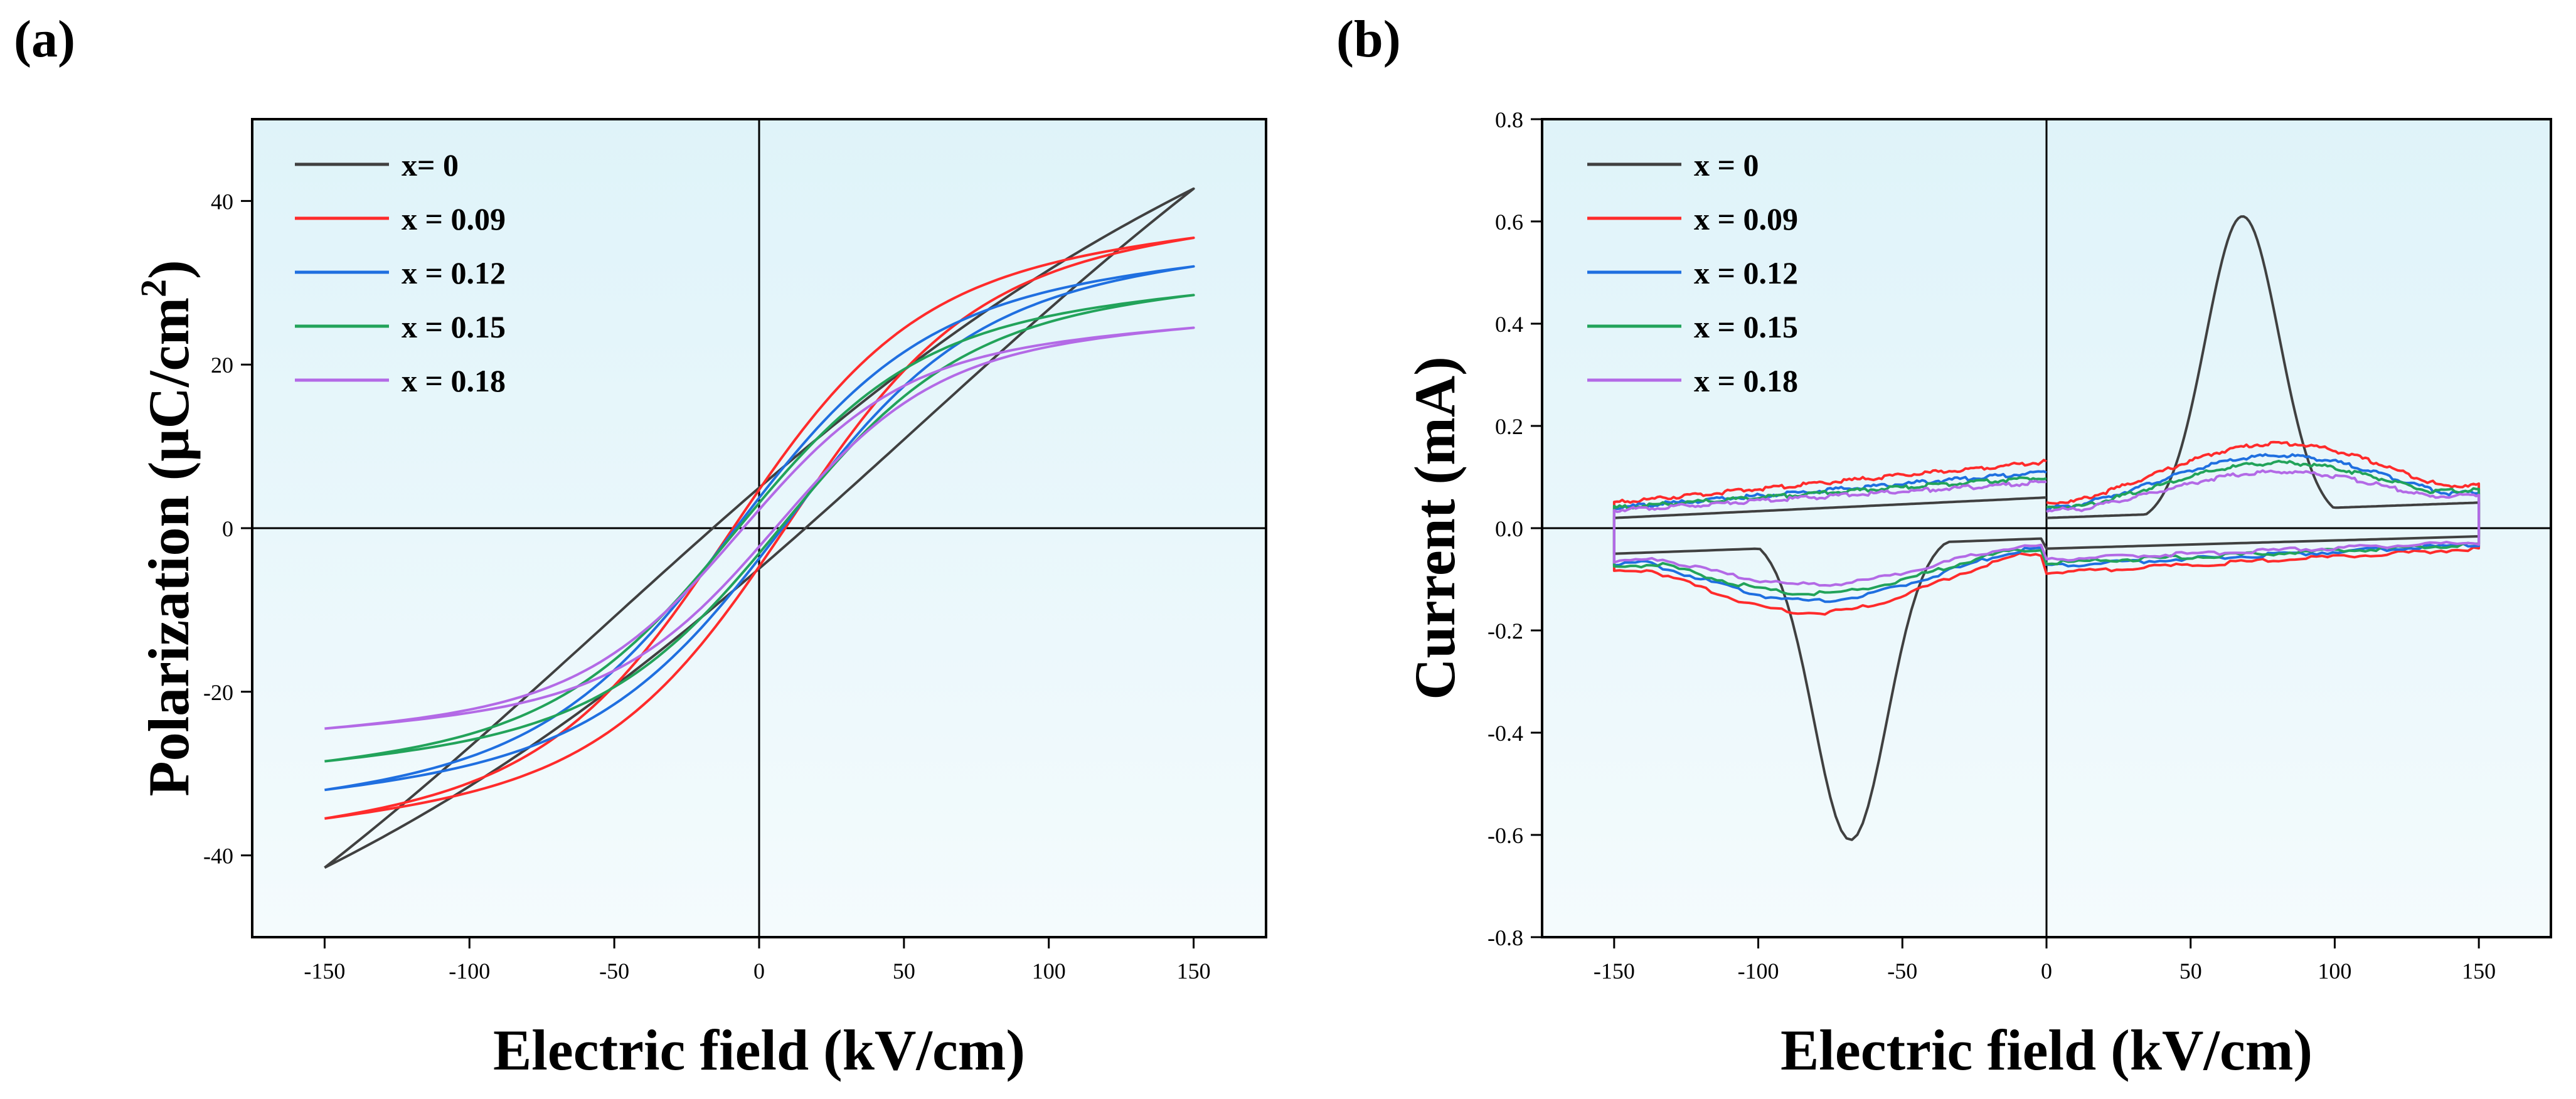 This screenshot has height=1099, width=2576. Describe the element at coordinates (2334, 971) in the screenshot. I see `x-tick-label-b: 100` at that location.